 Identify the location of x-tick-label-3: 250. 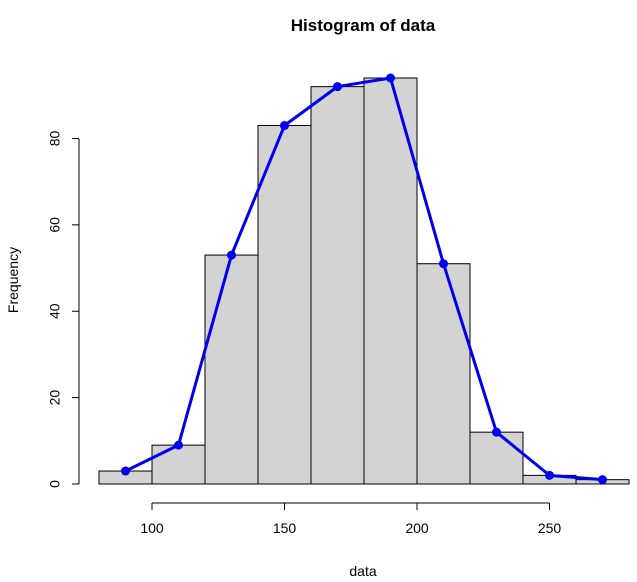
(550, 528).